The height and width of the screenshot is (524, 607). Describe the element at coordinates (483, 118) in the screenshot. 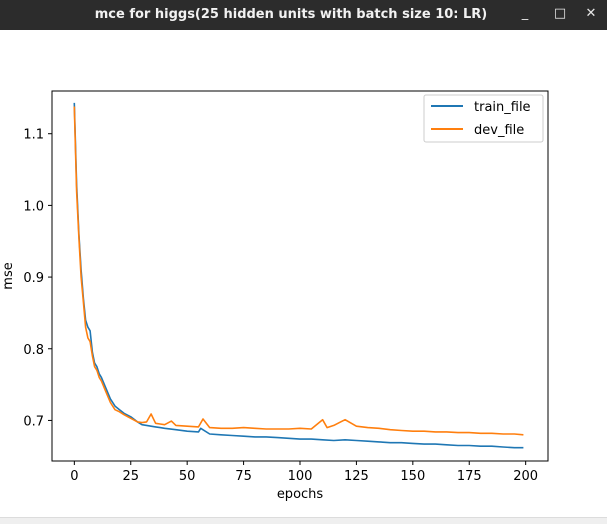

I see `legend: train_file dev_file` at that location.